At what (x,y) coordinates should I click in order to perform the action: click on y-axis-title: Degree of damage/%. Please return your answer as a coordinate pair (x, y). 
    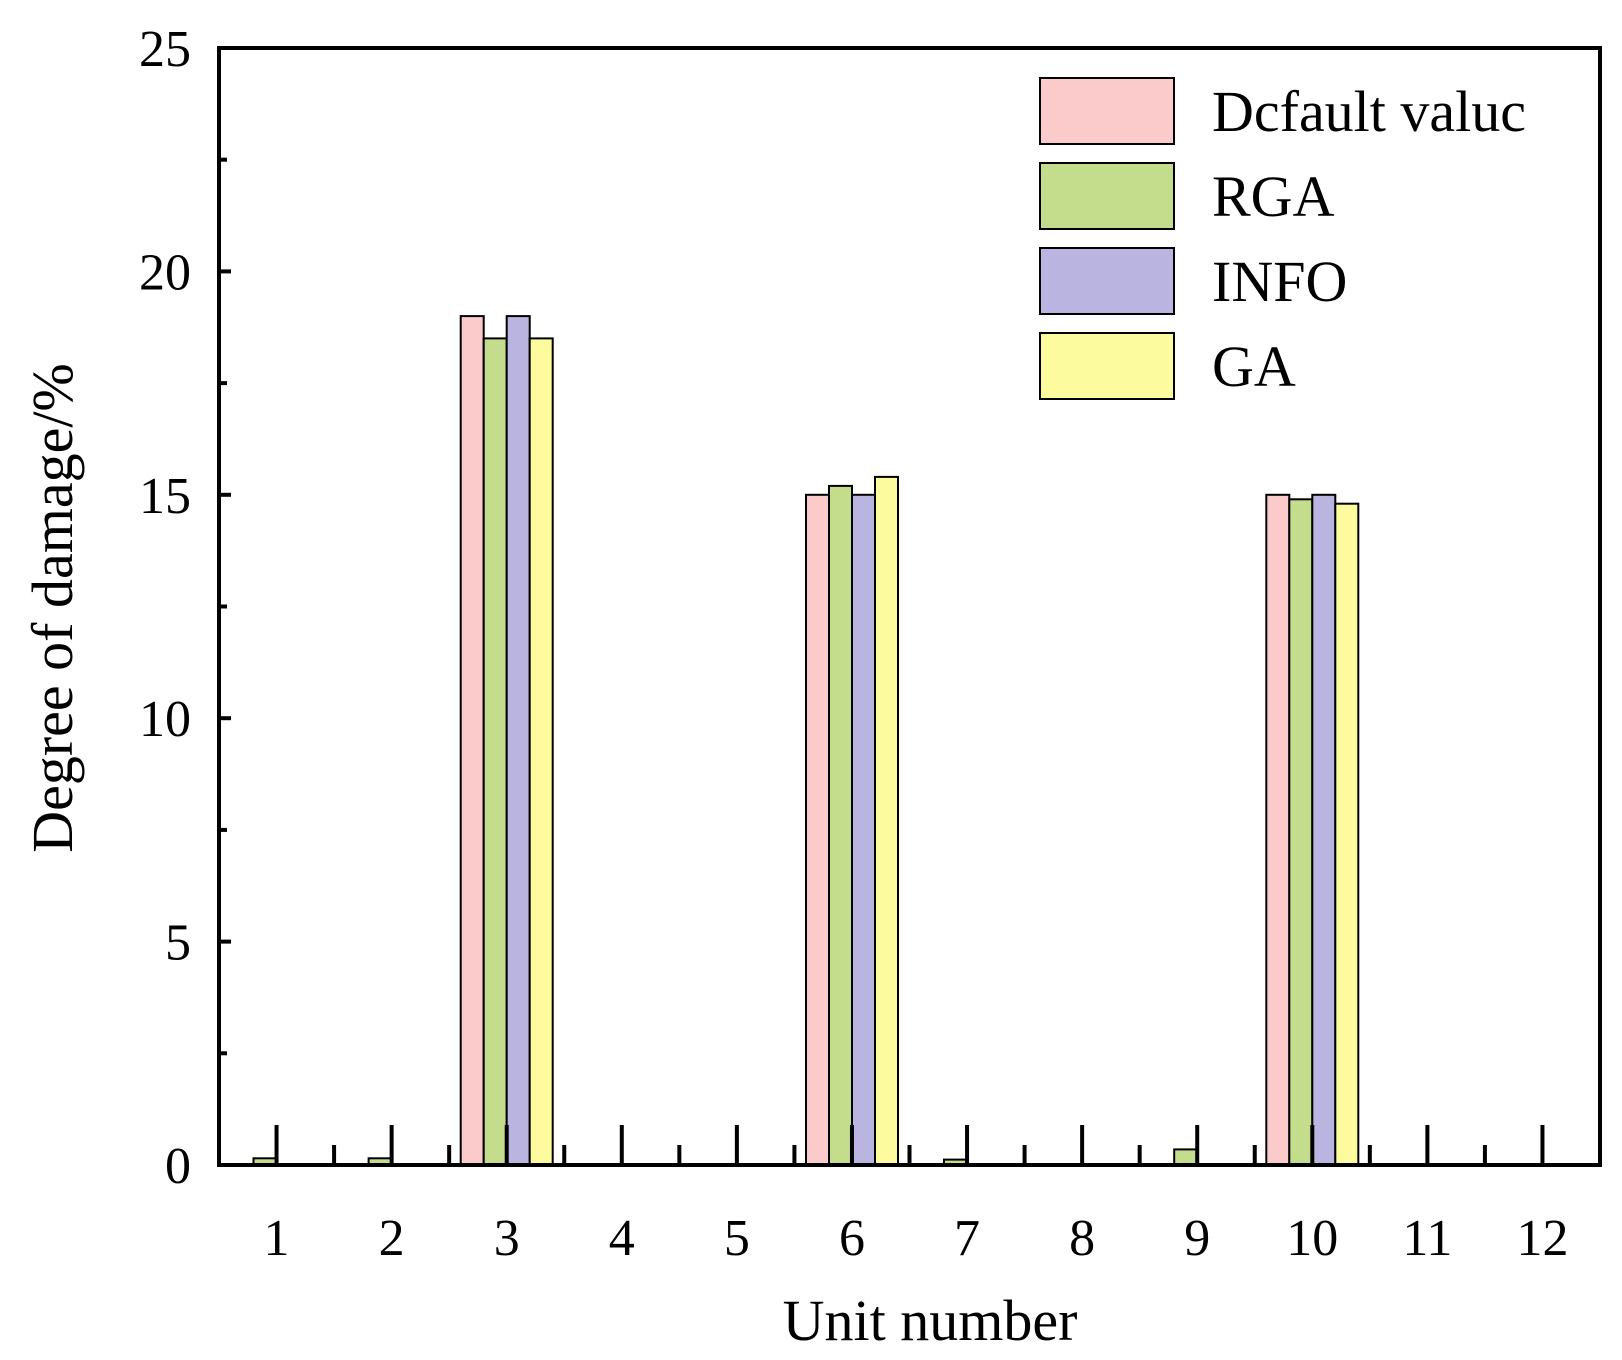
    Looking at the image, I should click on (52, 608).